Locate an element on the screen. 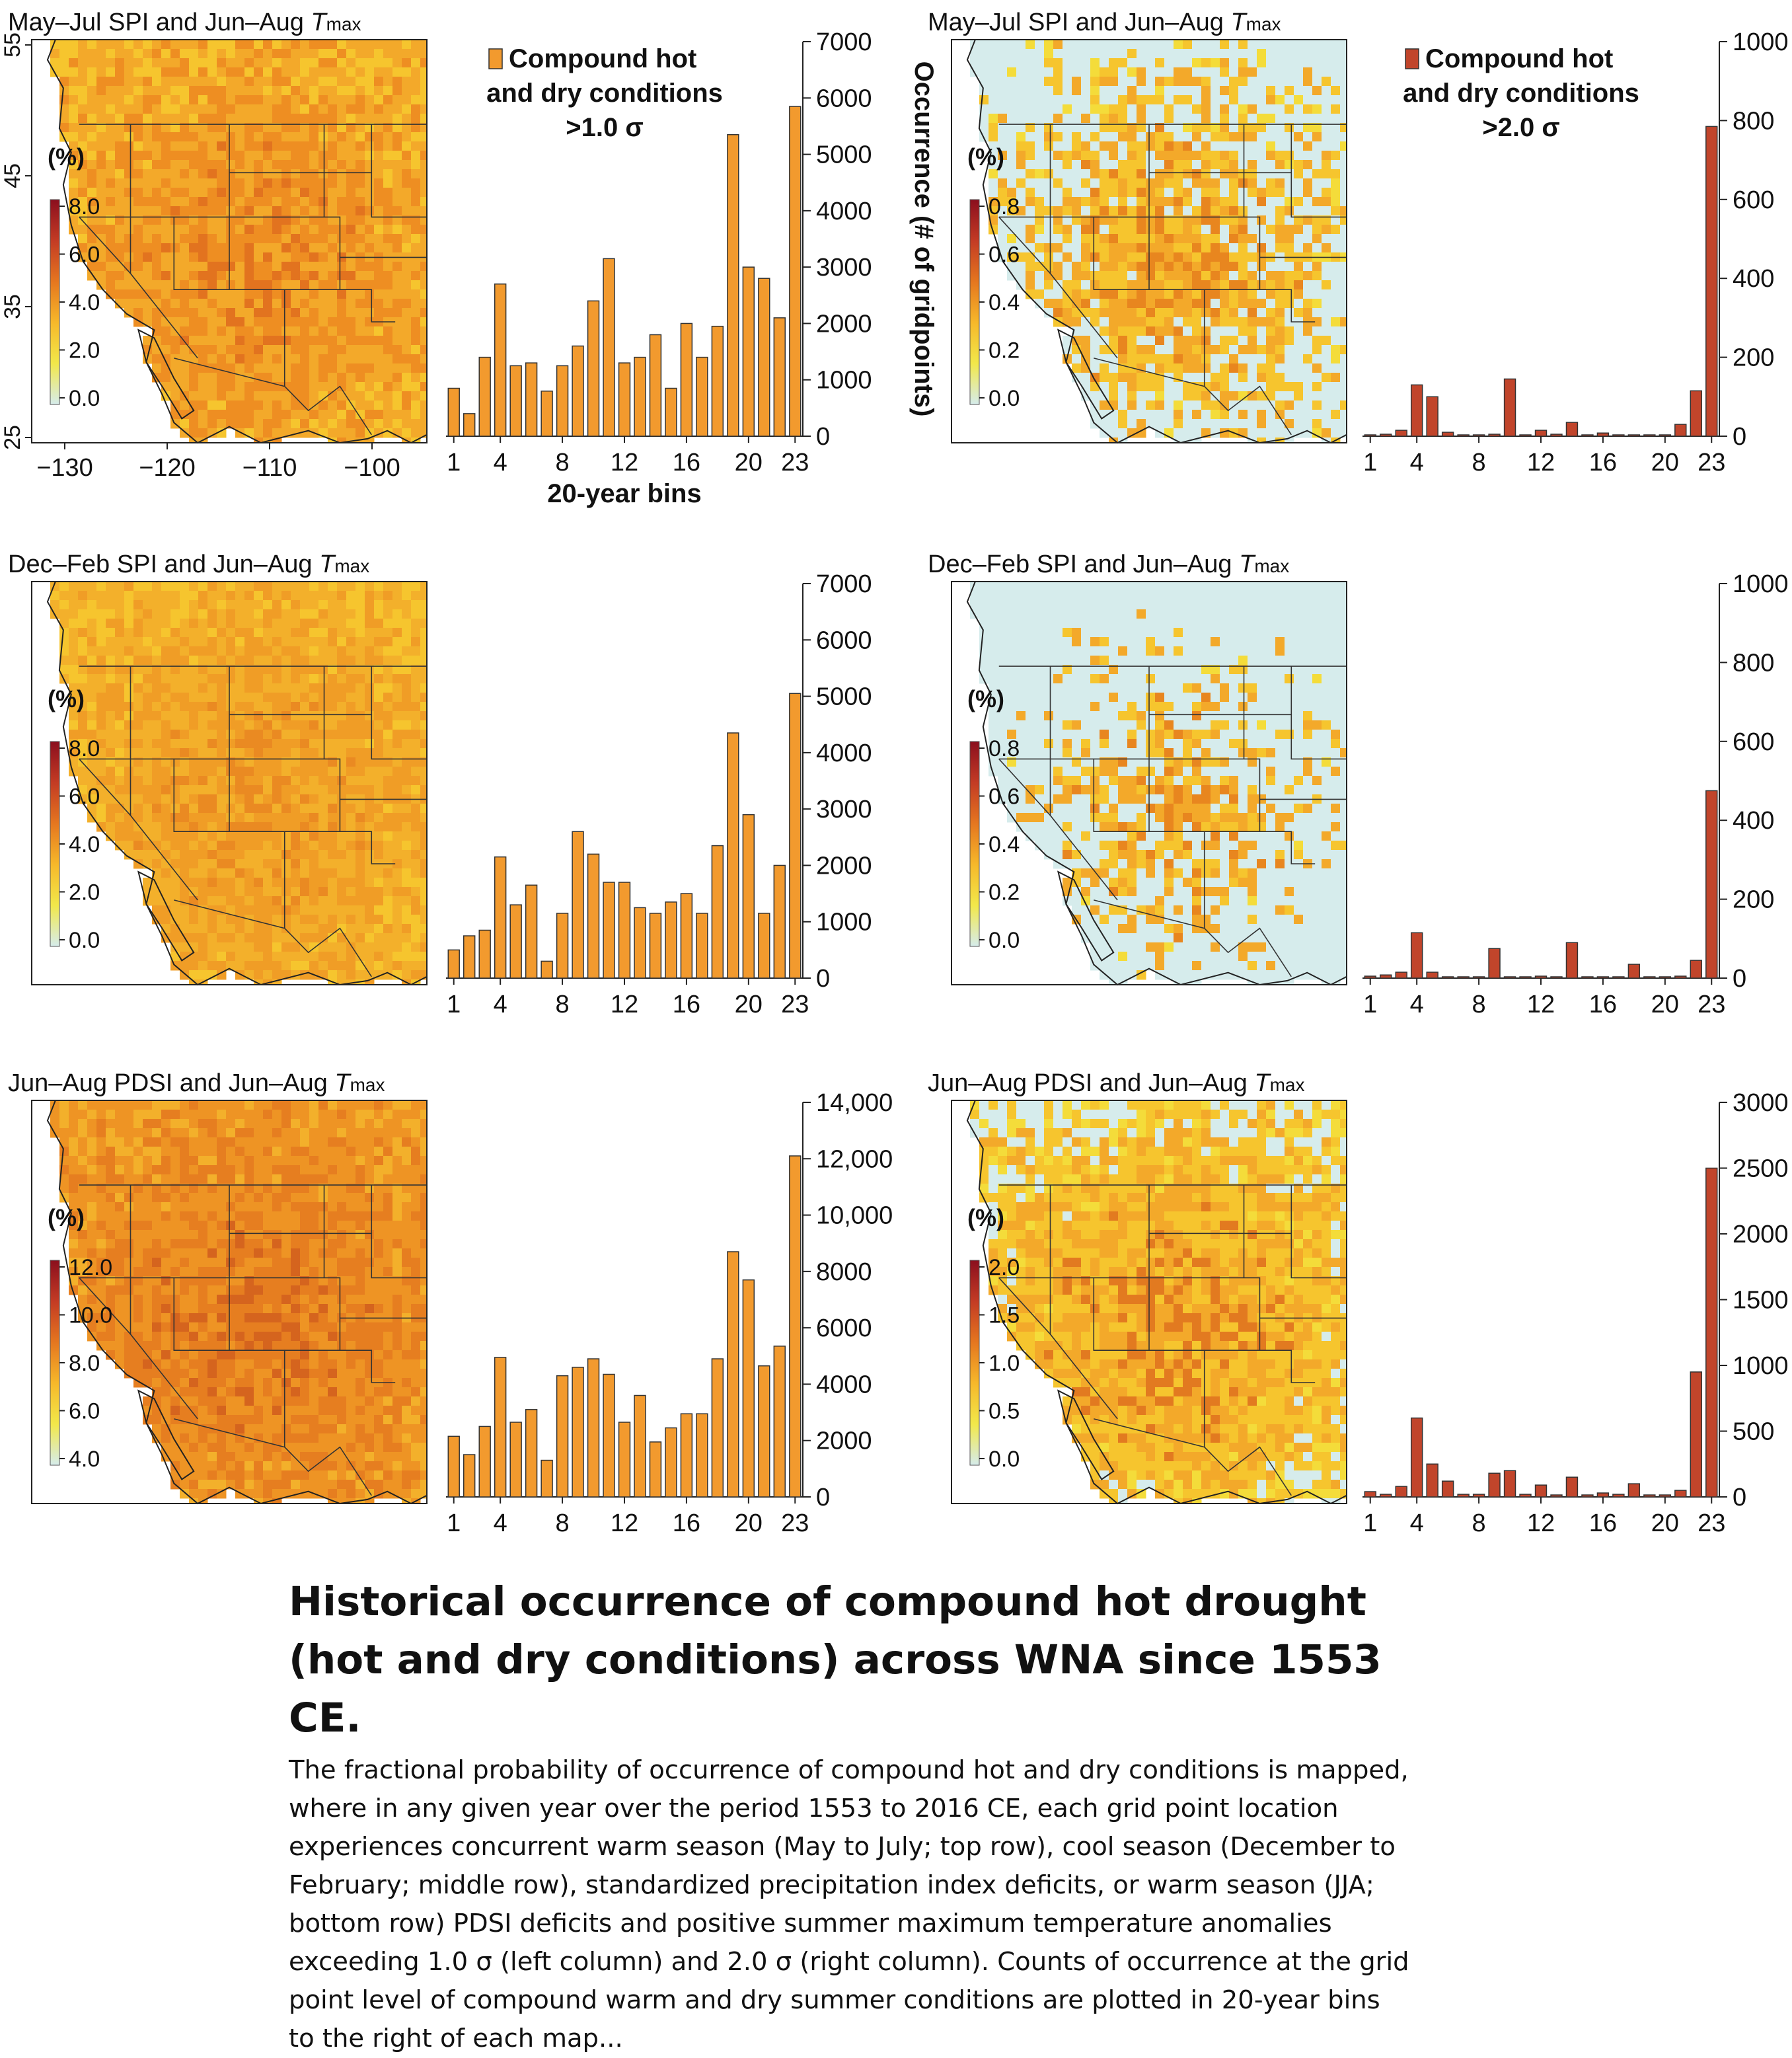  y-tick-label: 400 is located at coordinates (1753, 279).